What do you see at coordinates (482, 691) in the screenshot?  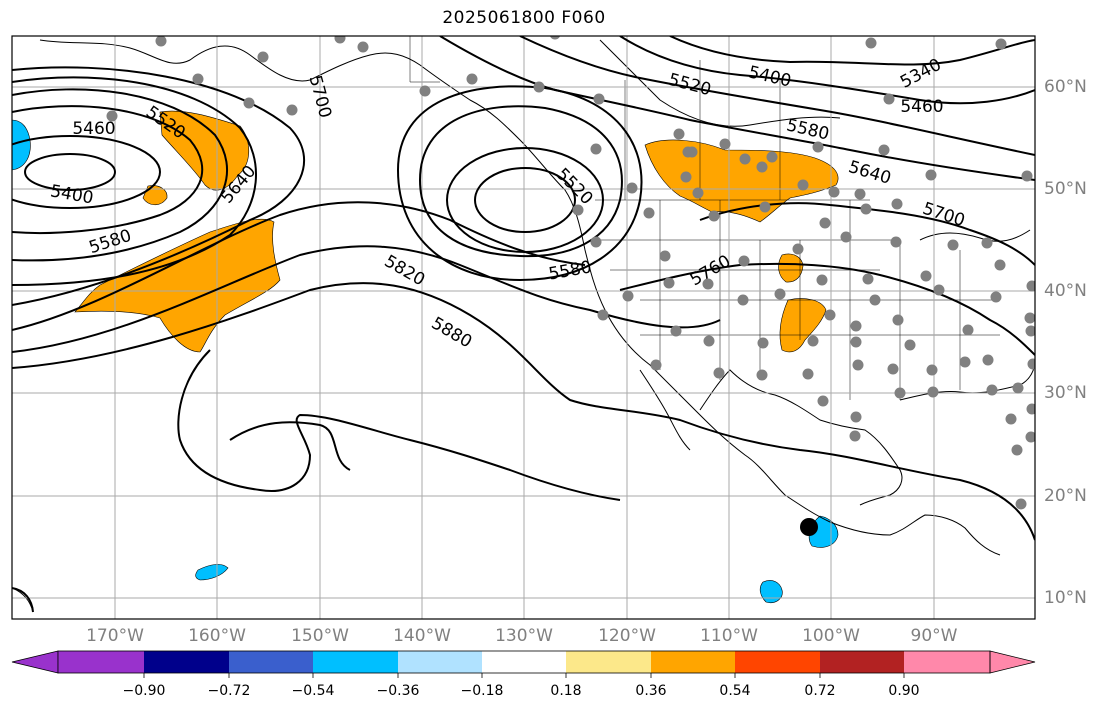 I see `colorbar-tick-label: −0.18` at bounding box center [482, 691].